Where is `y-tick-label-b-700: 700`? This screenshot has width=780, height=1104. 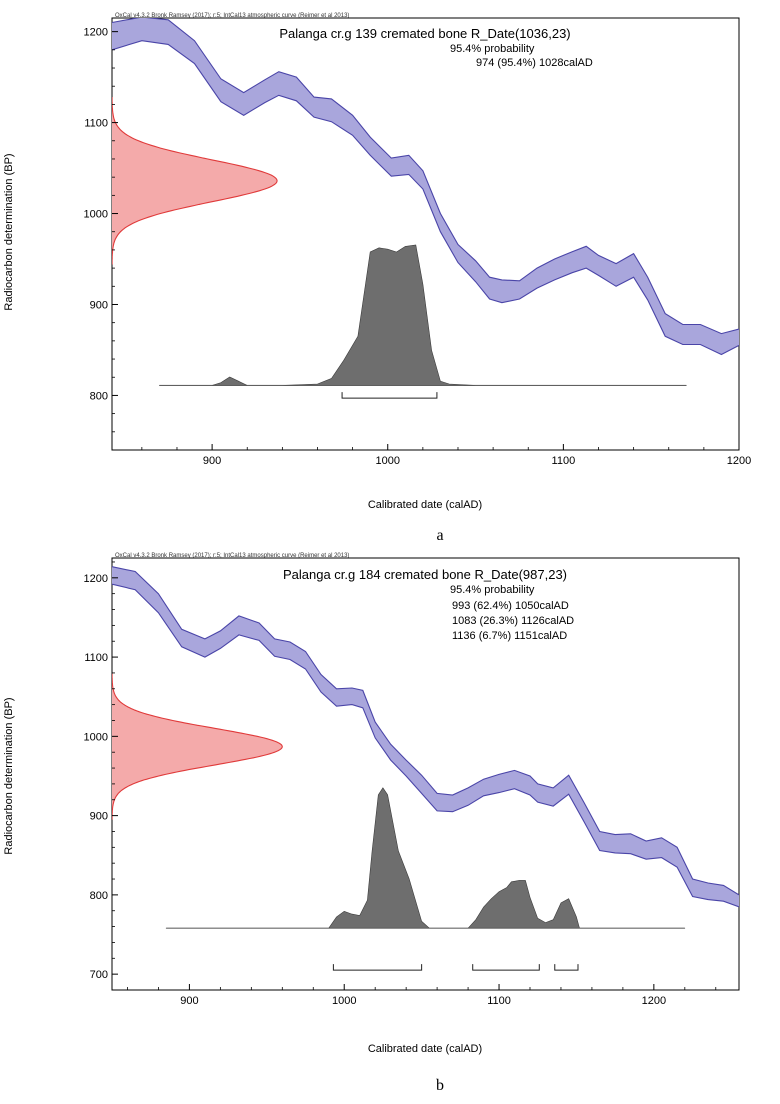
y-tick-label-b-700: 700 is located at coordinates (99, 975).